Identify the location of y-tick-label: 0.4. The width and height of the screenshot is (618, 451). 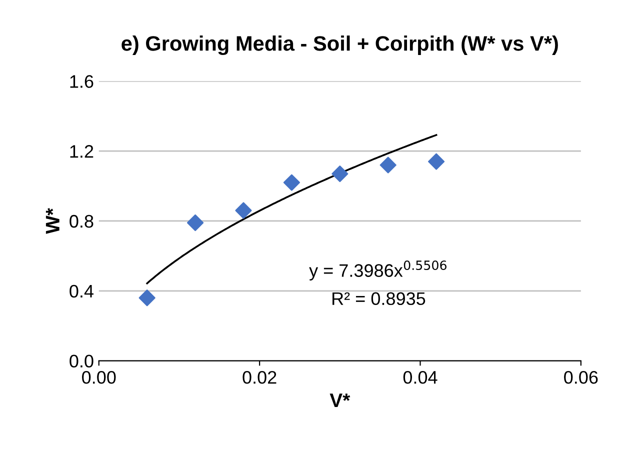
(82, 291).